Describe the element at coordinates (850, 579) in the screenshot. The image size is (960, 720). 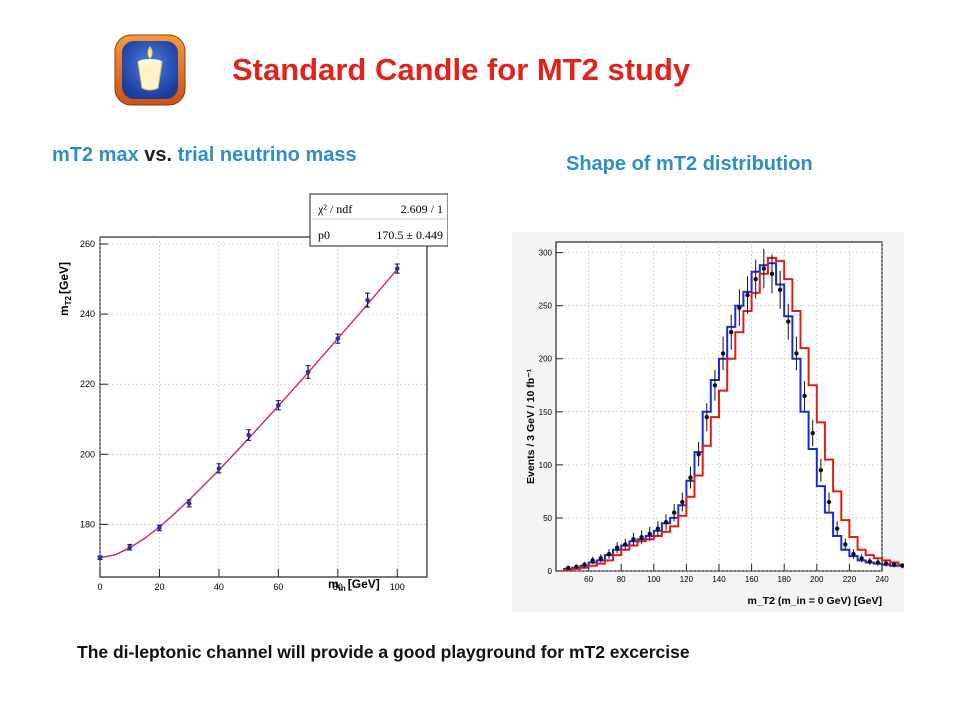
I see `x-tick-label: 220` at that location.